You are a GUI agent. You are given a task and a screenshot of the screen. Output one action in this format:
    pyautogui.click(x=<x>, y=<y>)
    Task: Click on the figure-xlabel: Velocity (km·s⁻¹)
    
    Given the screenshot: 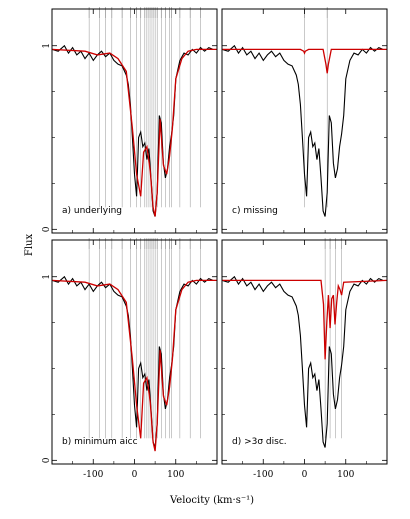 What is the action you would take?
    pyautogui.click(x=211, y=500)
    